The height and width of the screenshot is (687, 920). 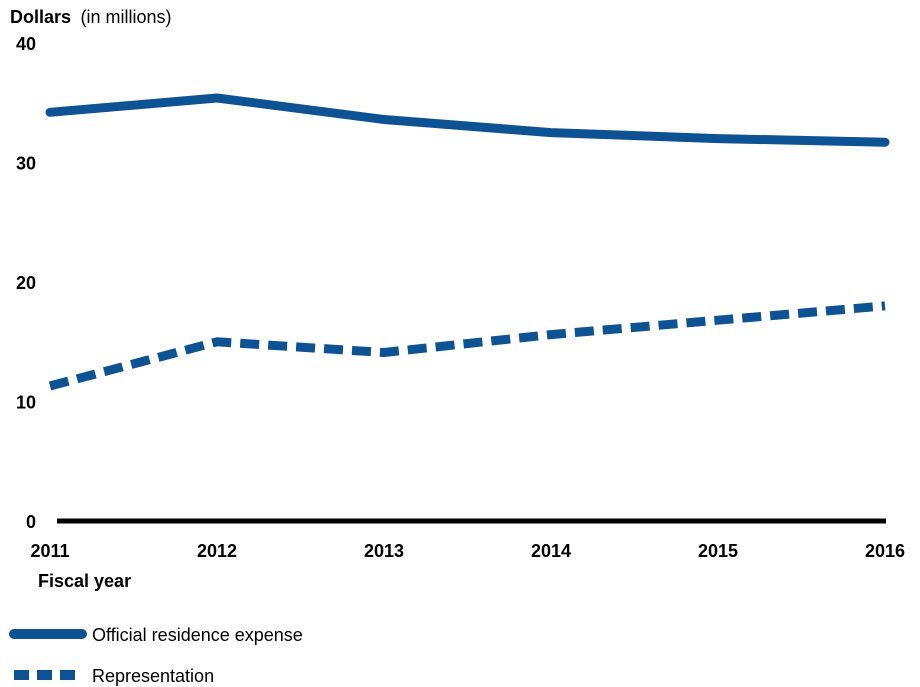 I want to click on x-axis-label: Fiscal year, so click(x=84, y=581).